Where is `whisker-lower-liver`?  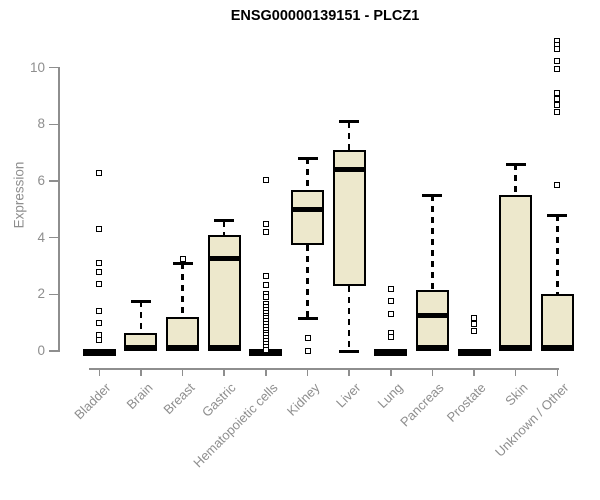
whisker-lower-liver is located at coordinates (349, 318).